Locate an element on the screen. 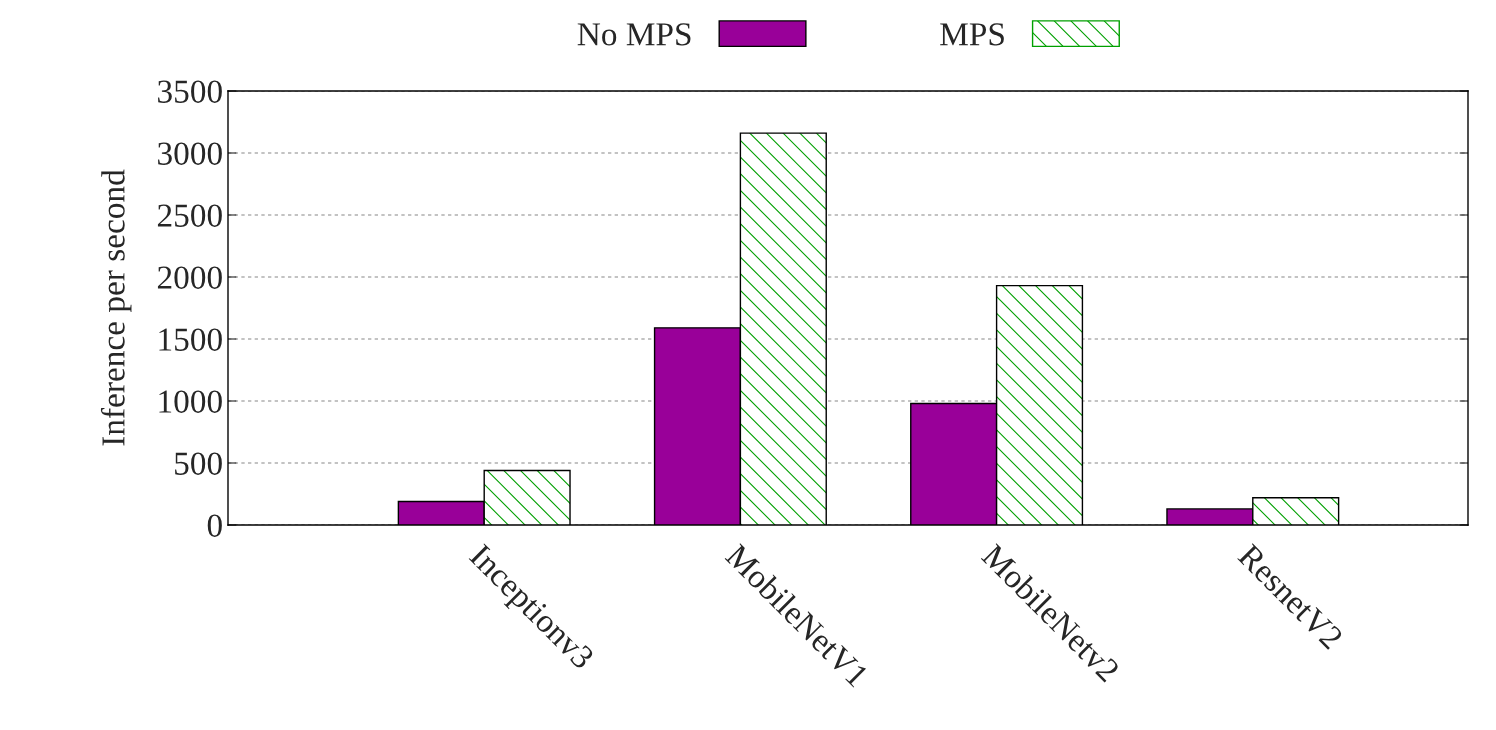 The image size is (1496, 730). y-tick-label: 1000 is located at coordinates (190, 401).